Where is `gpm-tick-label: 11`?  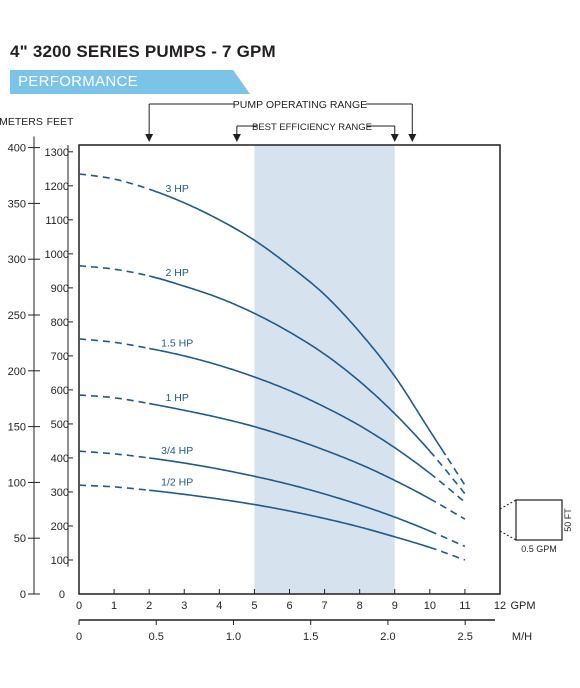
gpm-tick-label: 11 is located at coordinates (464, 606).